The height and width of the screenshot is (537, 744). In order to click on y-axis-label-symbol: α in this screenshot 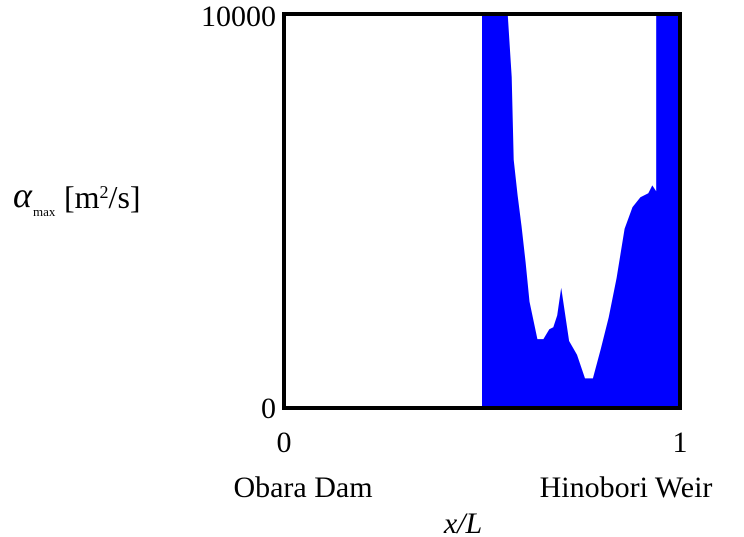, I will do `click(23, 195)`.